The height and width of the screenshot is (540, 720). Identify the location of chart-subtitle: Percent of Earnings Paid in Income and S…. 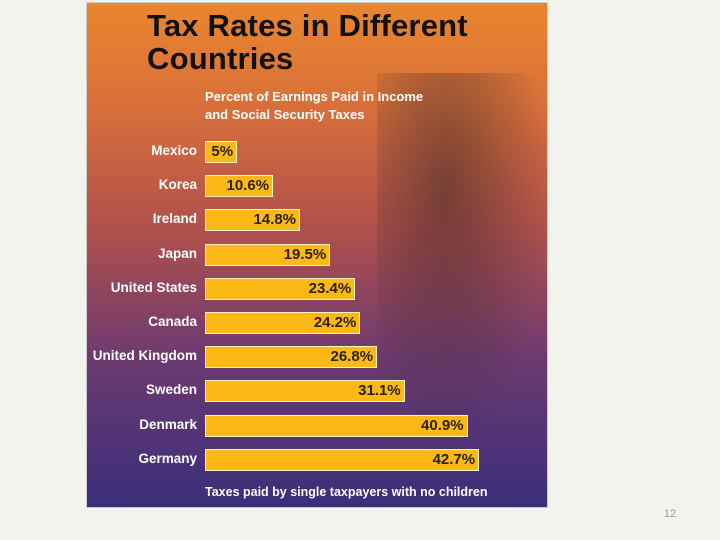
(314, 105).